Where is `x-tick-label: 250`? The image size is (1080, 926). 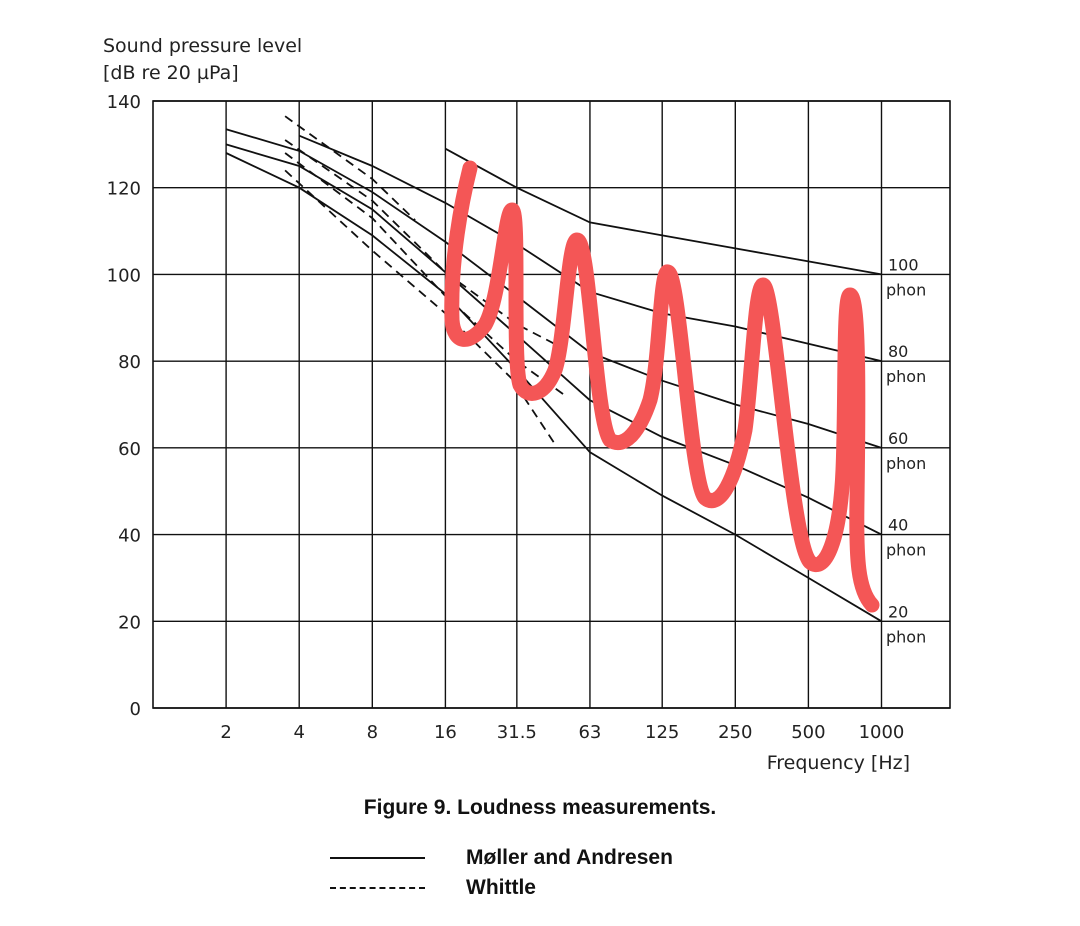 x-tick-label: 250 is located at coordinates (735, 732).